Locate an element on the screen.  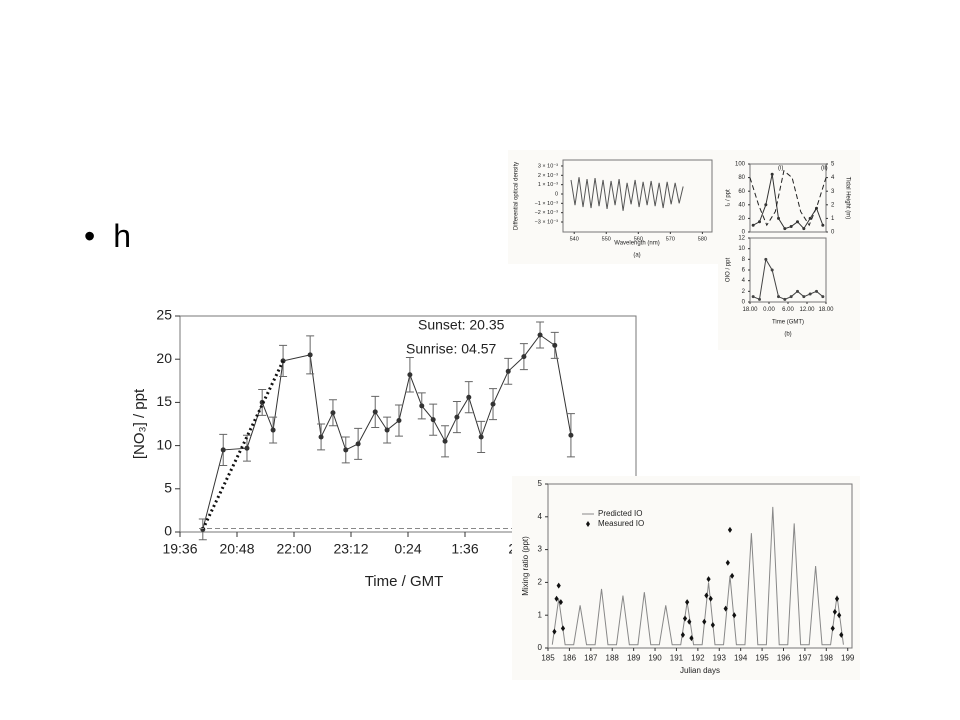
x-axis-label: Time / GMT is located at coordinates (404, 581).